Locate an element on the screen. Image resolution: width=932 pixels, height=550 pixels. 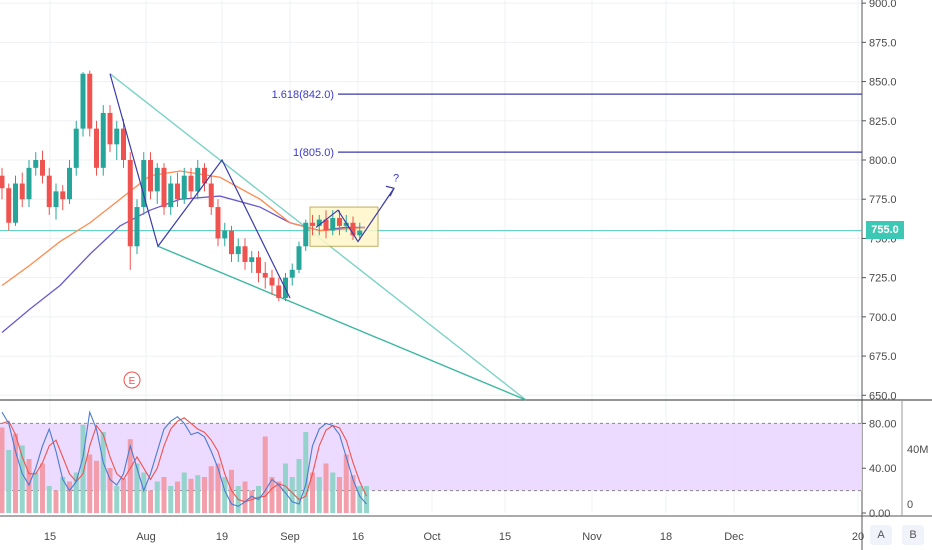
scale-toggle-button: B is located at coordinates (913, 535).